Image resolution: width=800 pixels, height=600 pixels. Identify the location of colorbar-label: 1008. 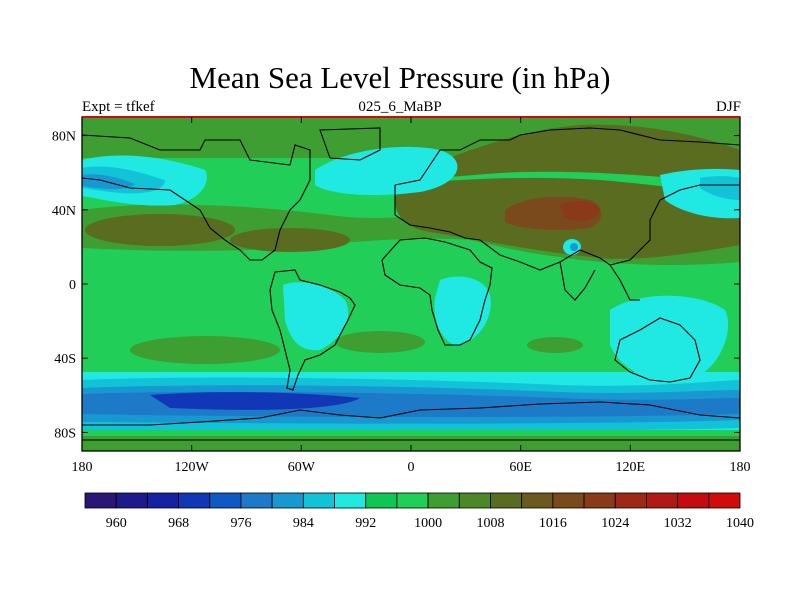
(490, 523).